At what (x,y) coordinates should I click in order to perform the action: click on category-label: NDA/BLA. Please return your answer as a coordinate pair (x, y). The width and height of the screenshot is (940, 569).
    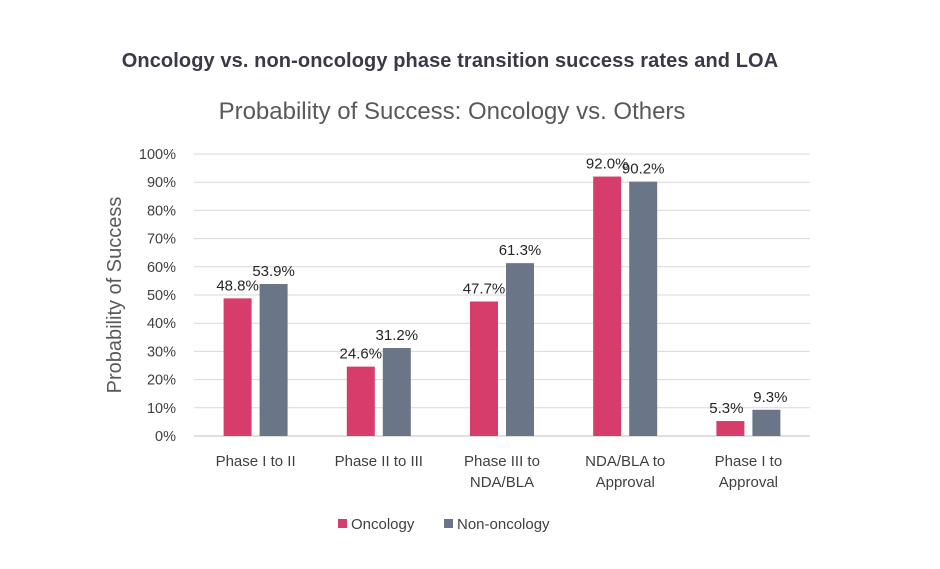
    Looking at the image, I should click on (502, 482).